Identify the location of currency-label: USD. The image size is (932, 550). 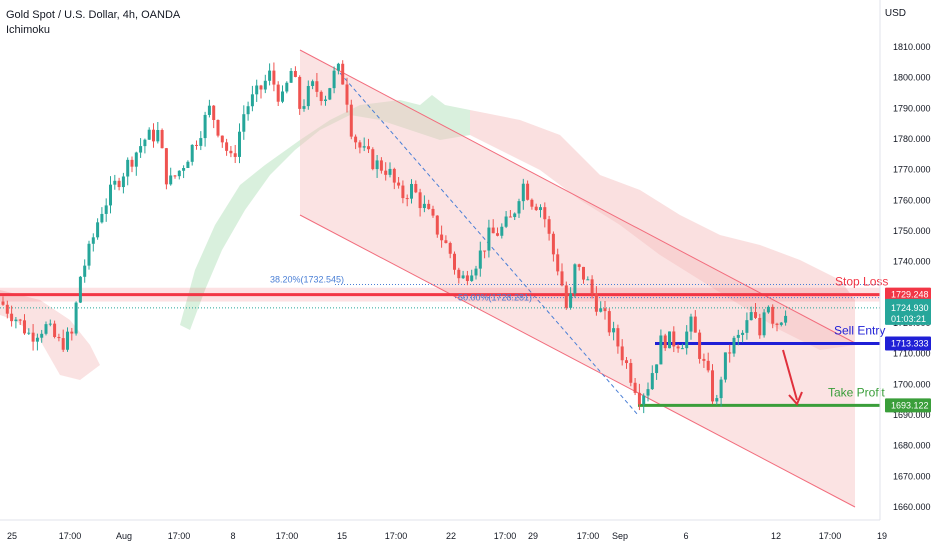
(895, 13).